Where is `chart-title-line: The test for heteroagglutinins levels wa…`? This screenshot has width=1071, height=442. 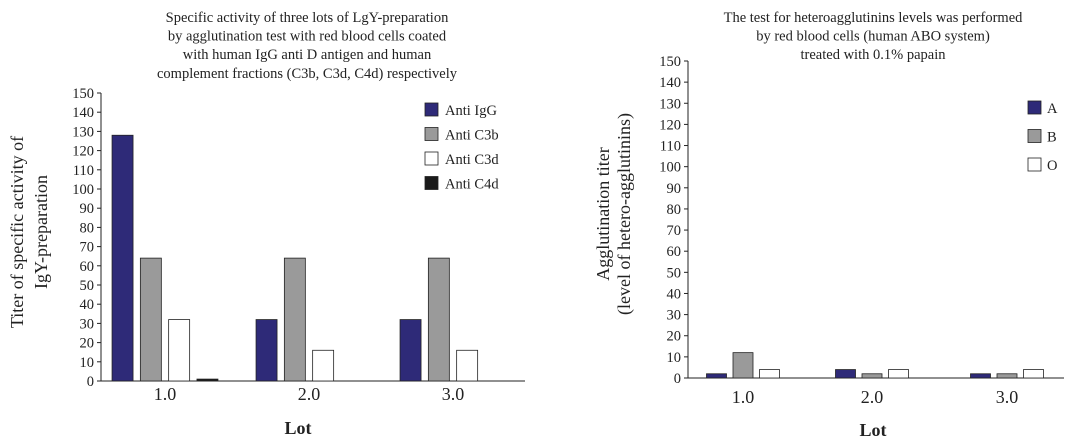
chart-title-line: The test for heteroagglutinins levels wa… is located at coordinates (874, 18).